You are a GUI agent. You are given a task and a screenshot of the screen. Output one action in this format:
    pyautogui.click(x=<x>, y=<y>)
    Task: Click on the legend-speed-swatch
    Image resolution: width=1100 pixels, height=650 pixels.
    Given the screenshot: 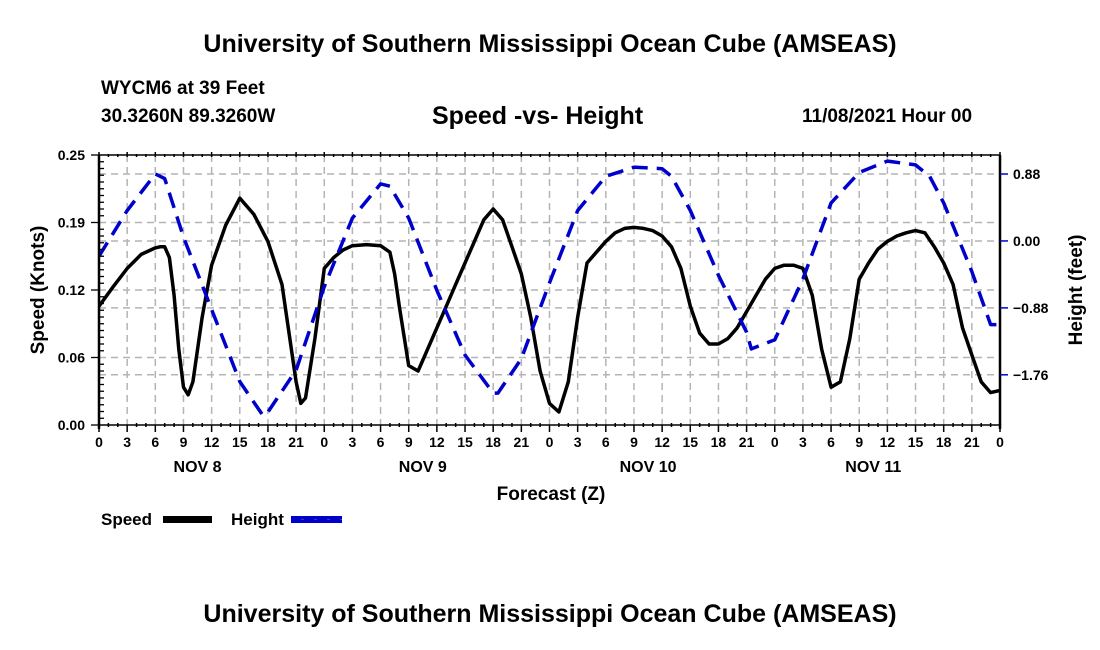 What is the action you would take?
    pyautogui.click(x=187, y=519)
    